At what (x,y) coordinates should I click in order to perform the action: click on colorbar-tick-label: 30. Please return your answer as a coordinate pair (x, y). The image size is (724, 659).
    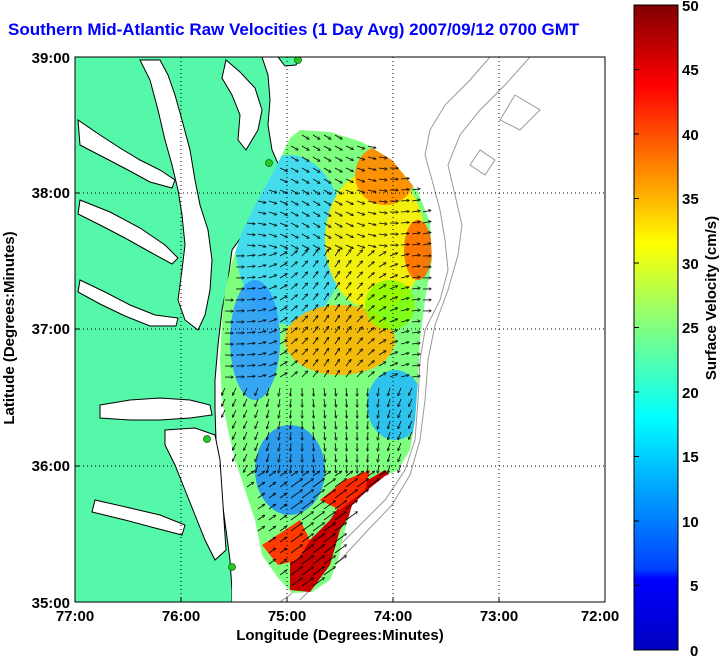
    Looking at the image, I should click on (690, 264).